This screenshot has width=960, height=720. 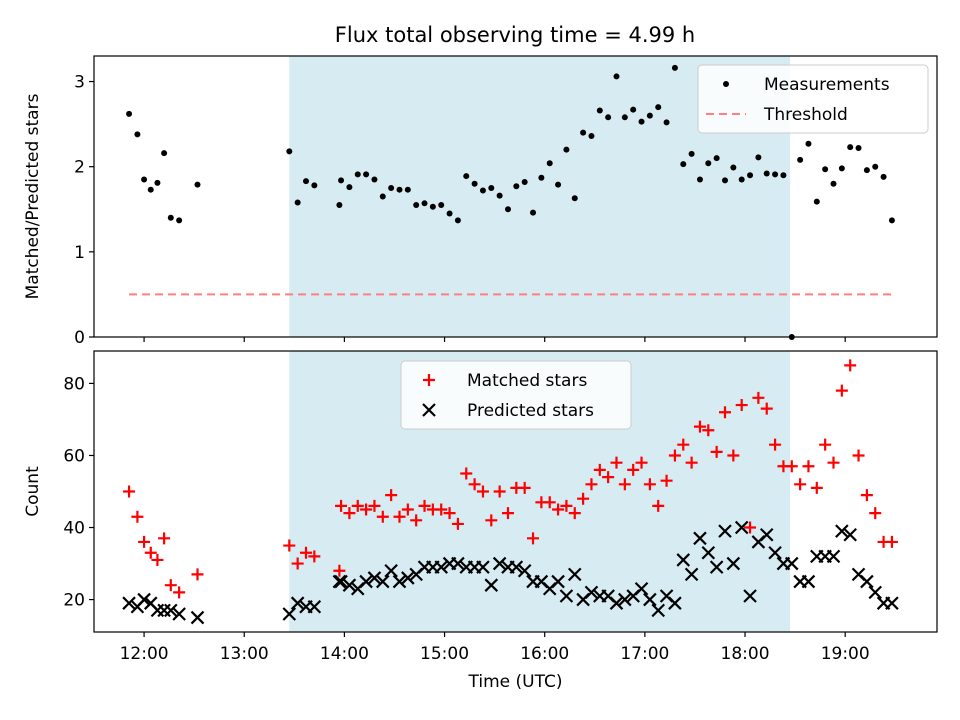 I want to click on legend-box, so click(x=516, y=395).